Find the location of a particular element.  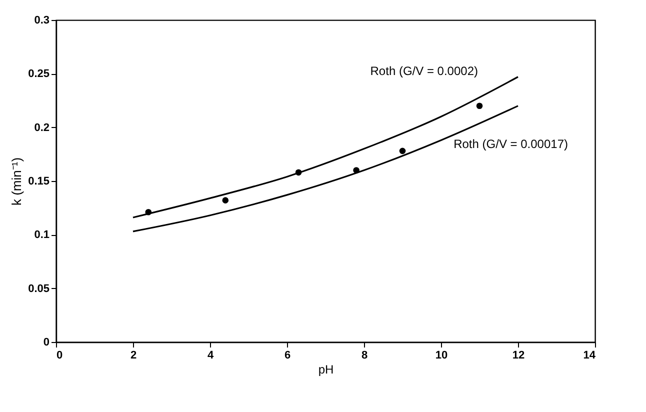

y-tick-label: 0.25 is located at coordinates (39, 74).